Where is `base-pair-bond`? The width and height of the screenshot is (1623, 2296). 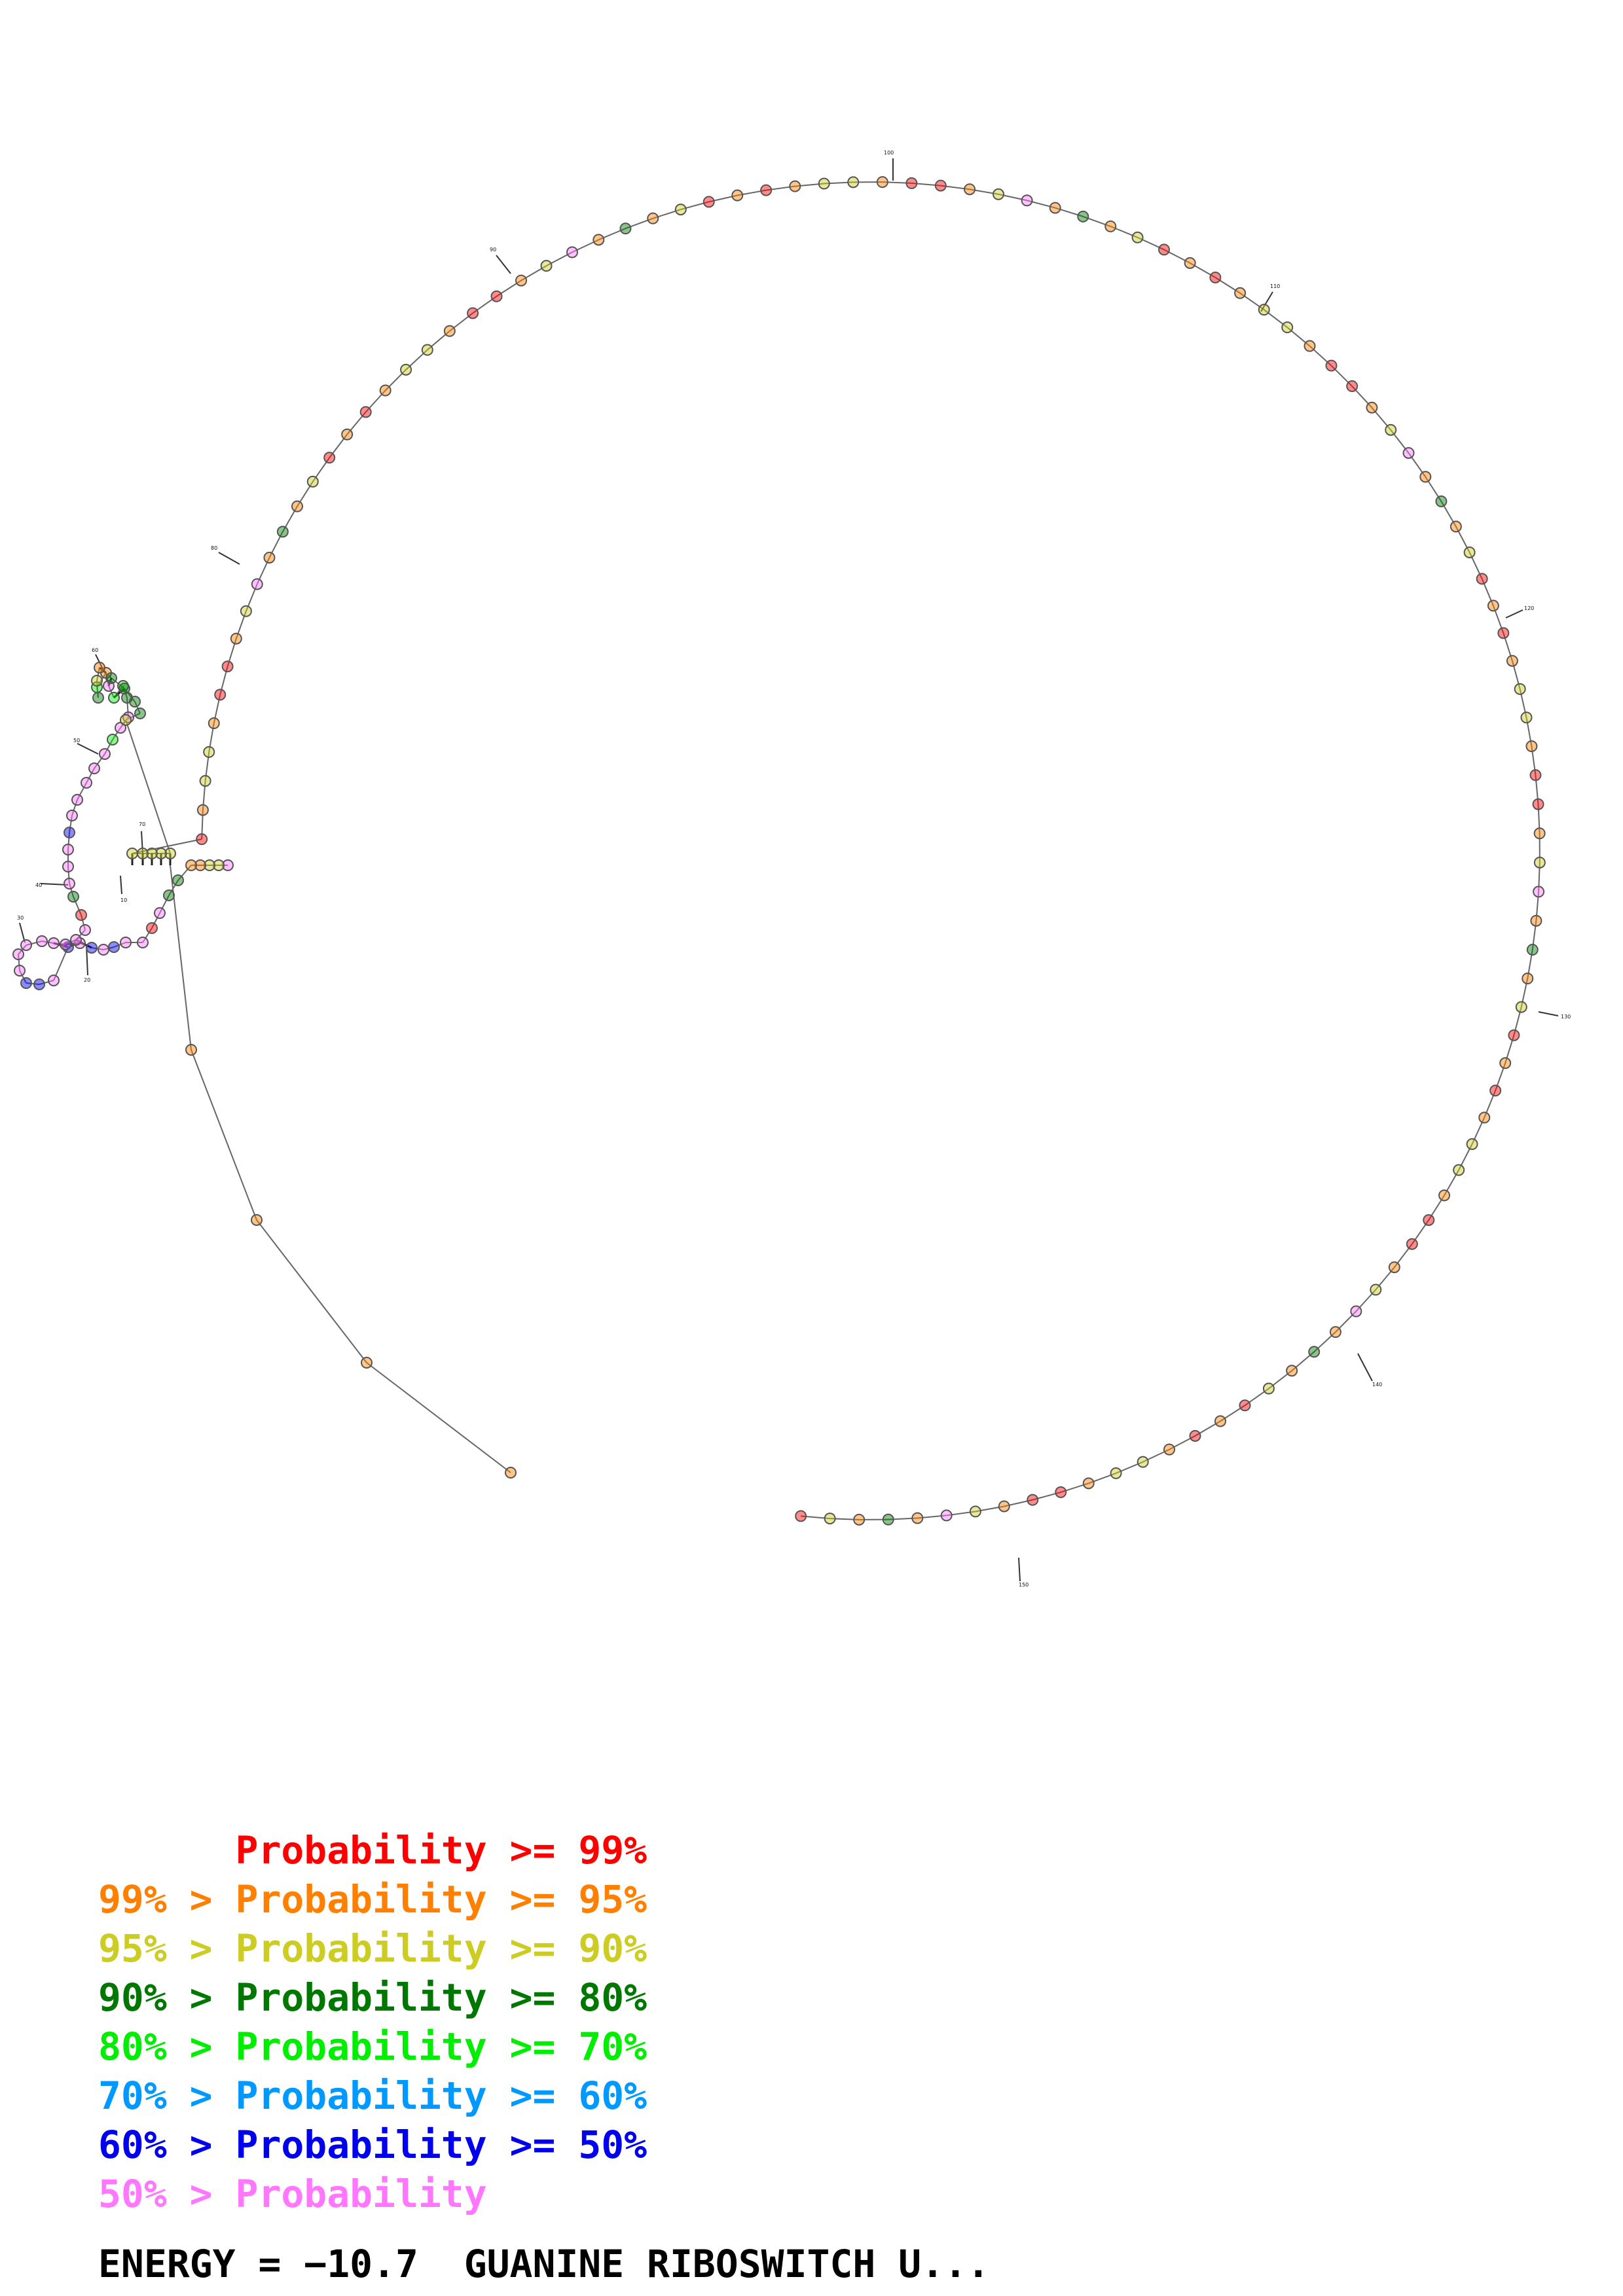 base-pair-bond is located at coordinates (110, 682).